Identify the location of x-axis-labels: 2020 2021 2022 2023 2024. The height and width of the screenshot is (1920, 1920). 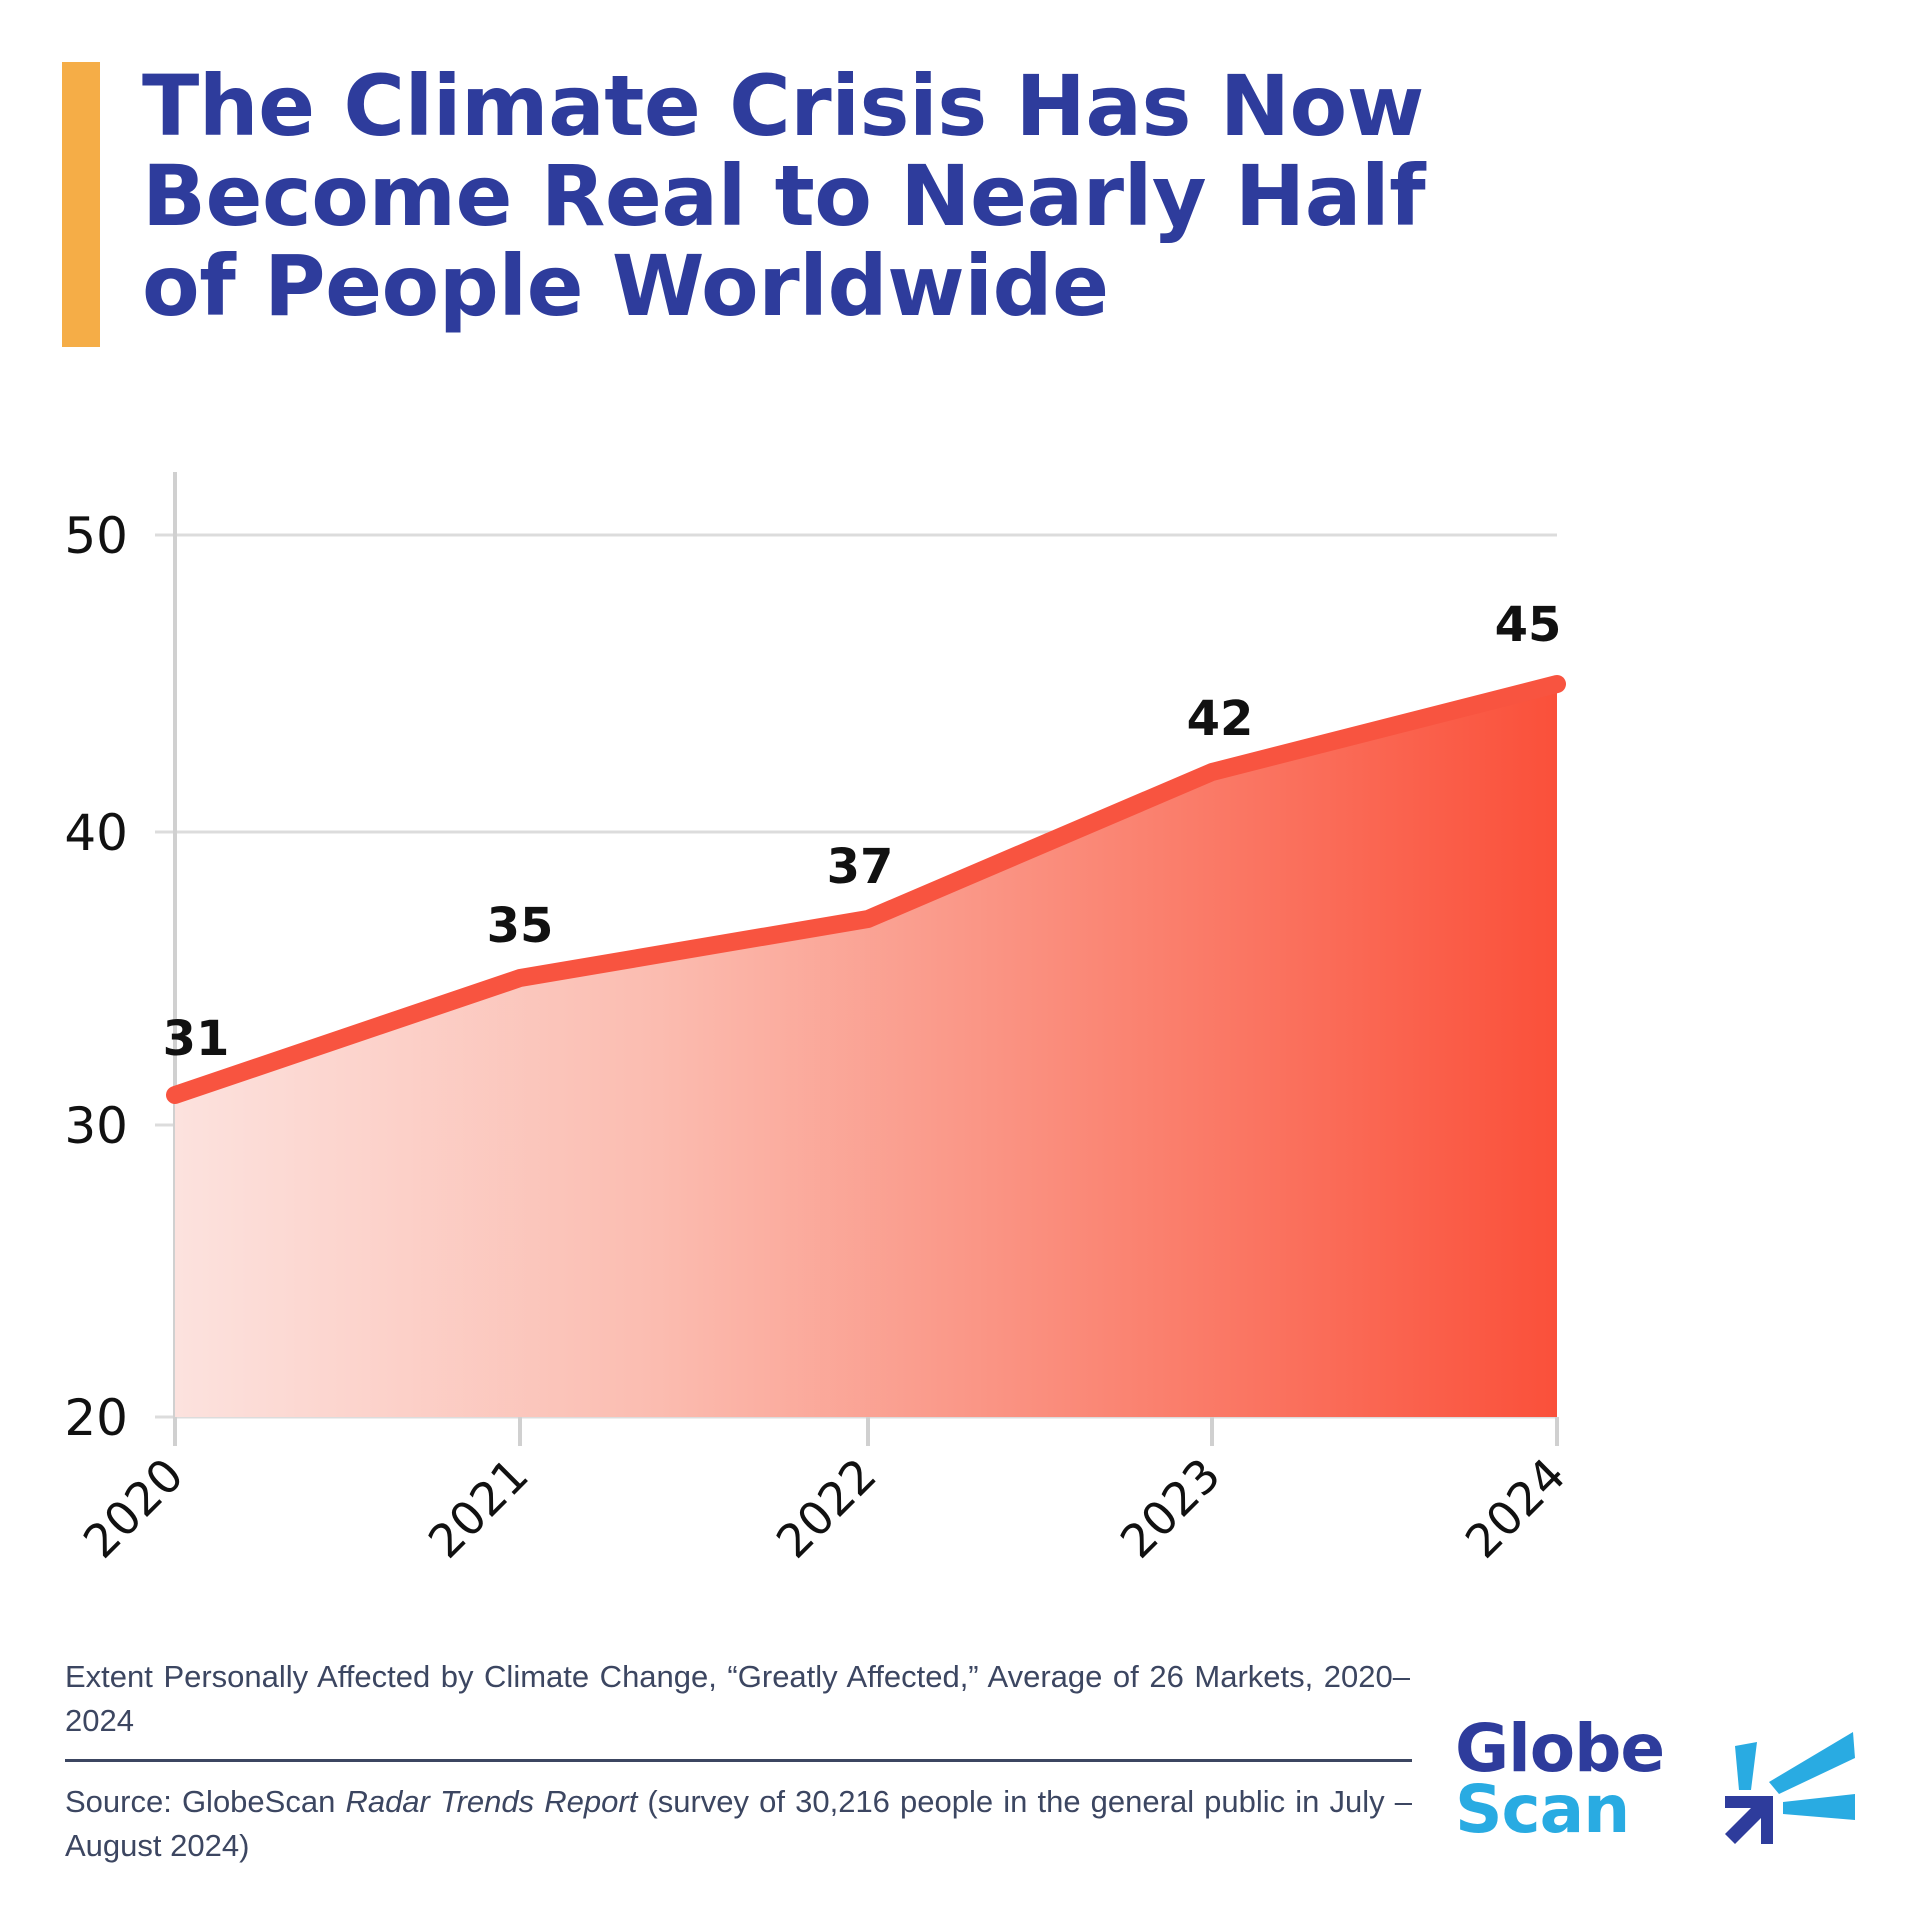
(824, 1508).